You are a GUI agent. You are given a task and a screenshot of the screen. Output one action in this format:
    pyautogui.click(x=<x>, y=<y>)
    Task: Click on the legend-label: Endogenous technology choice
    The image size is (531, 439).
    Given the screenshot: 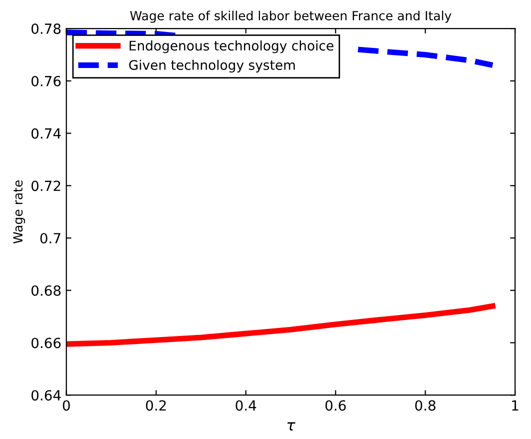 What is the action you would take?
    pyautogui.click(x=232, y=47)
    